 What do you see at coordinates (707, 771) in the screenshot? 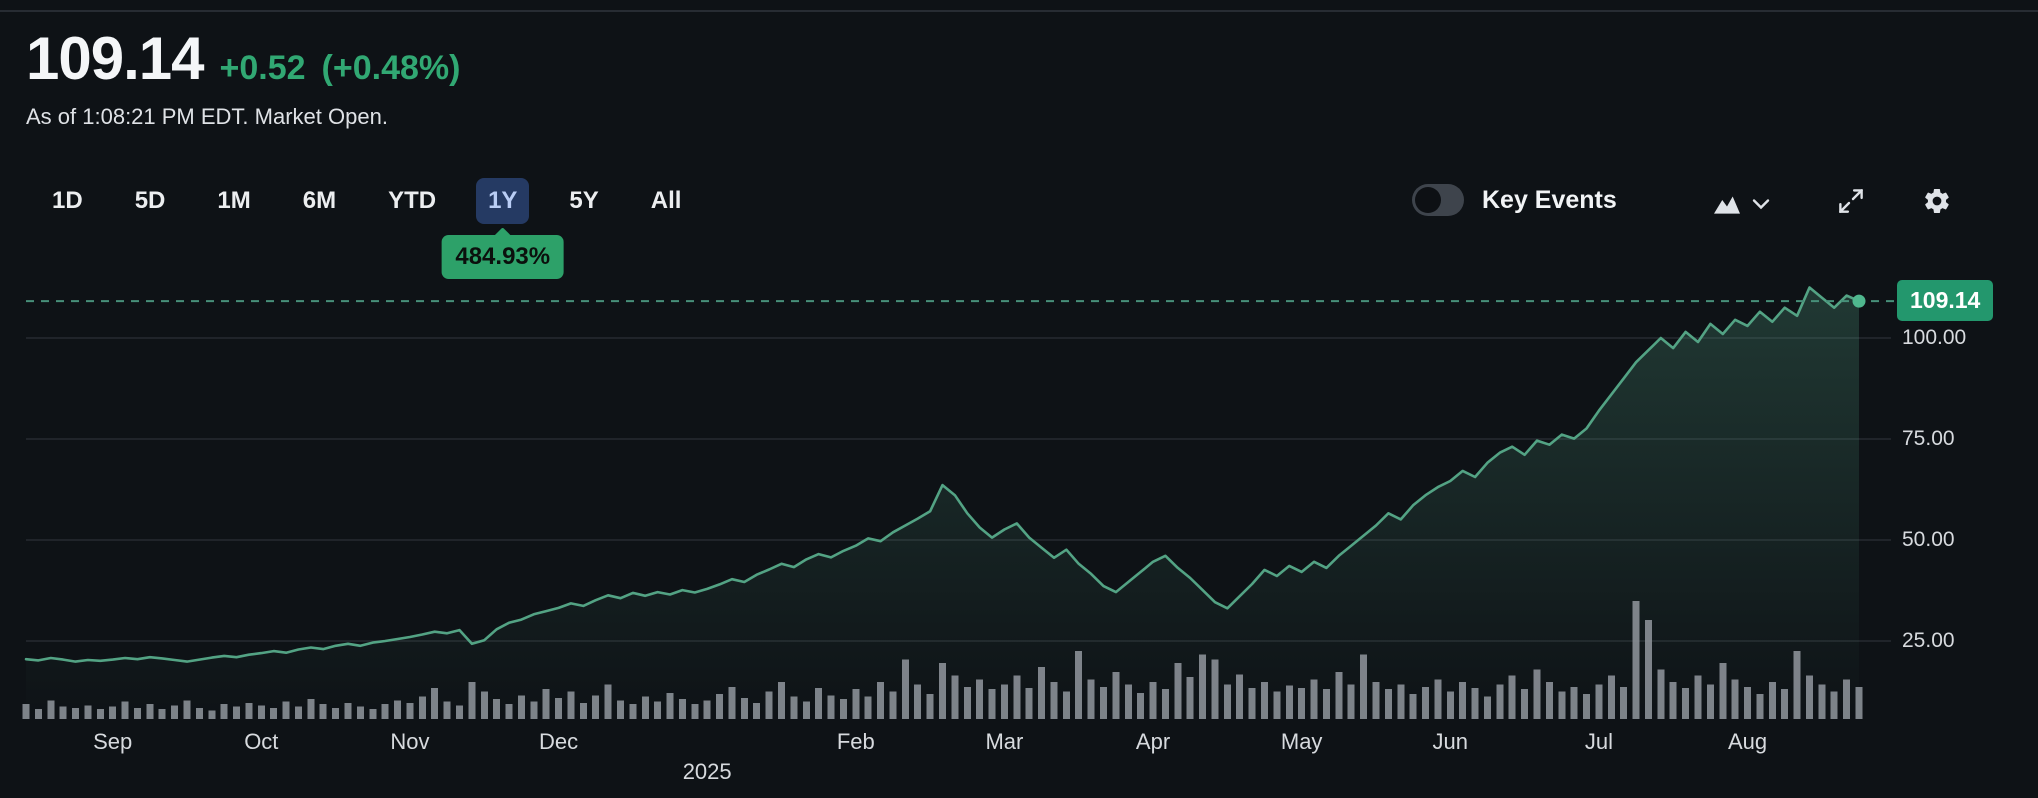
I see `year-label: 2025` at bounding box center [707, 771].